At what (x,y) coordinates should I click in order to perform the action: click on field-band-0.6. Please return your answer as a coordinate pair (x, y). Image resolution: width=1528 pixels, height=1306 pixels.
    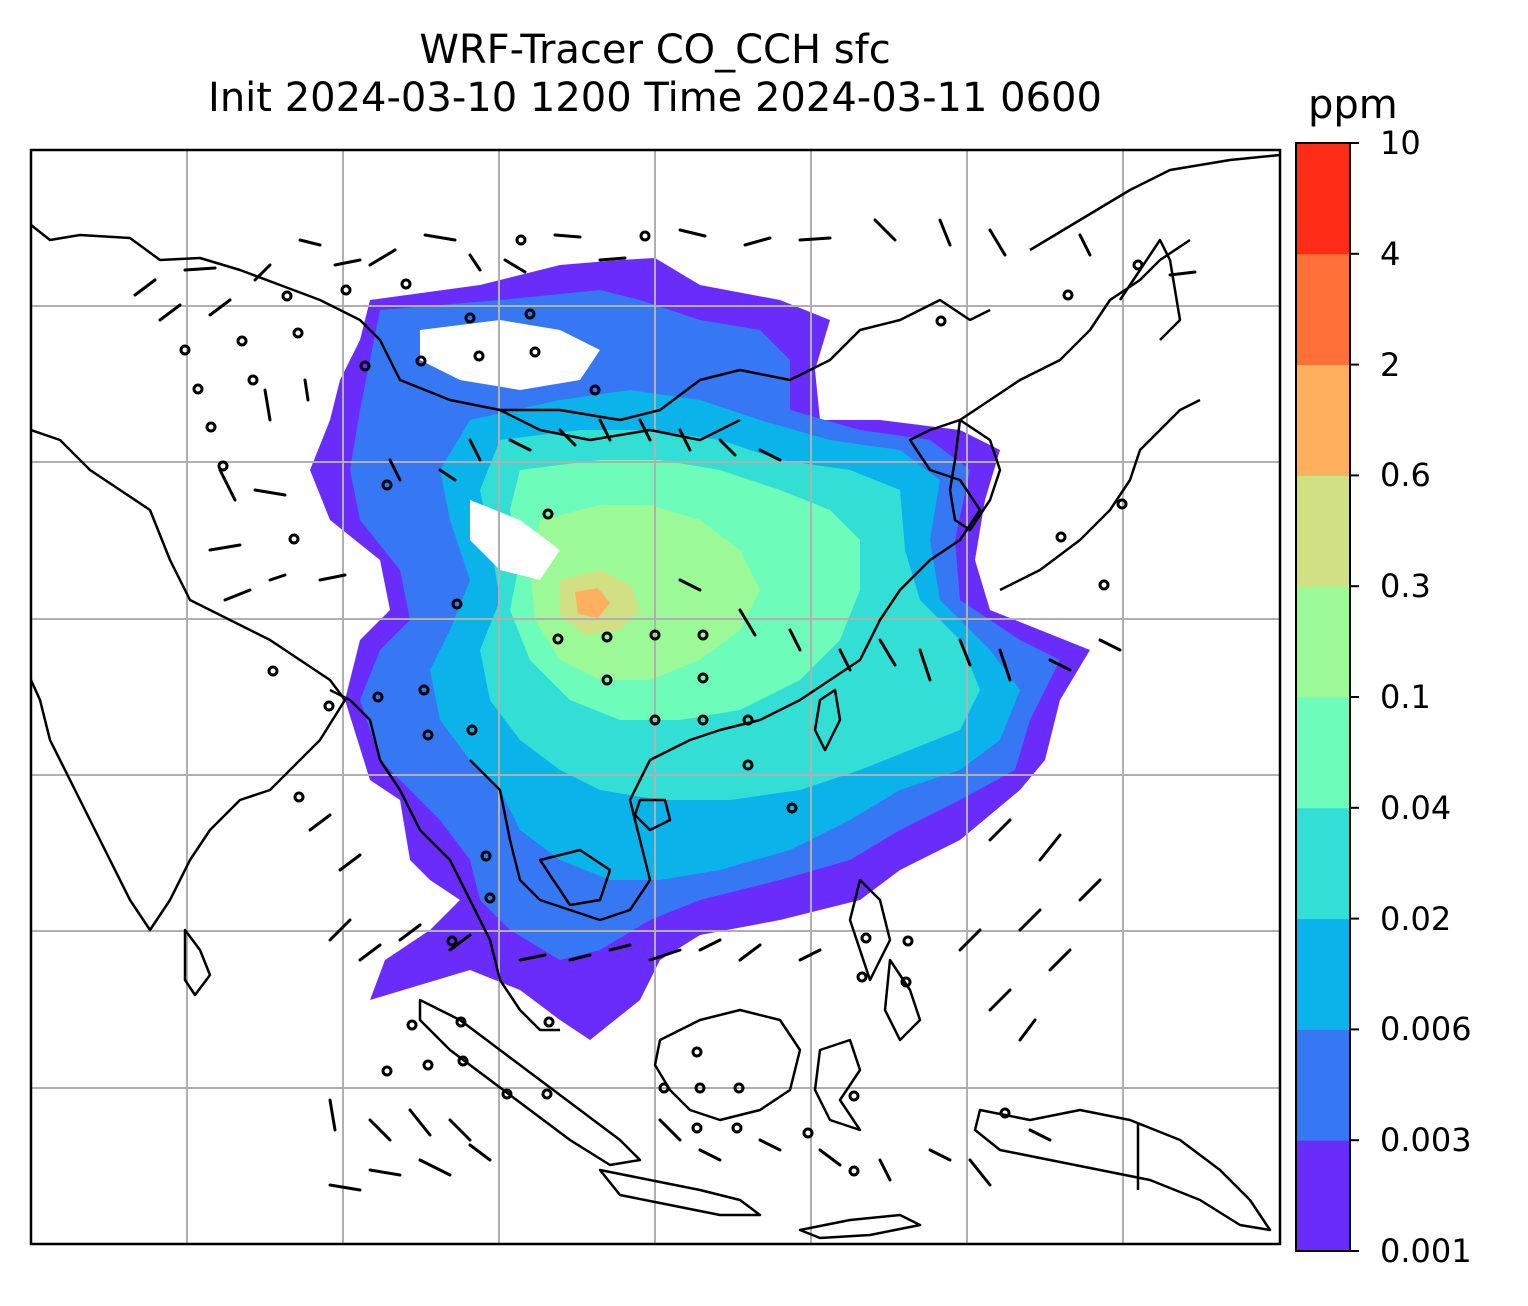
    Looking at the image, I should click on (592, 603).